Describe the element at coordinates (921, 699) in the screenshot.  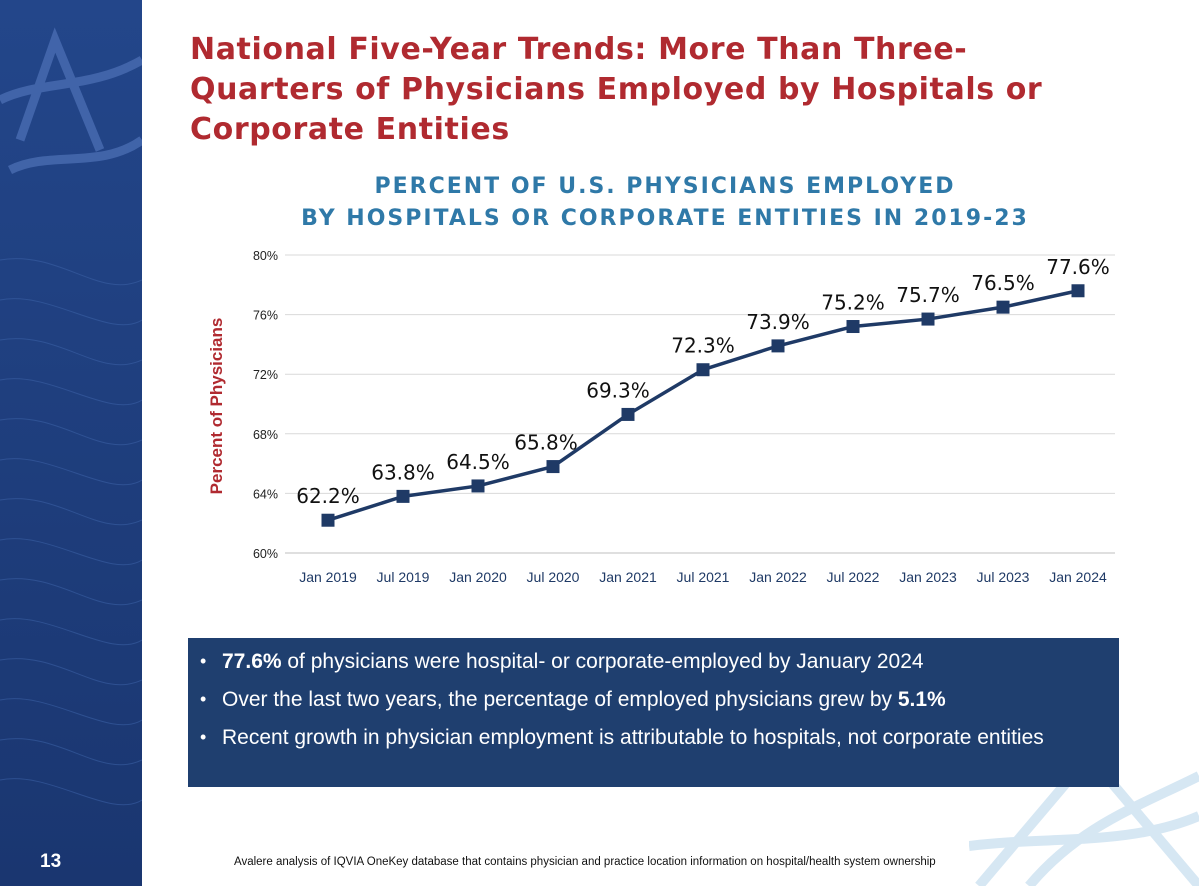
I see `finding-highlight: 5.1%` at that location.